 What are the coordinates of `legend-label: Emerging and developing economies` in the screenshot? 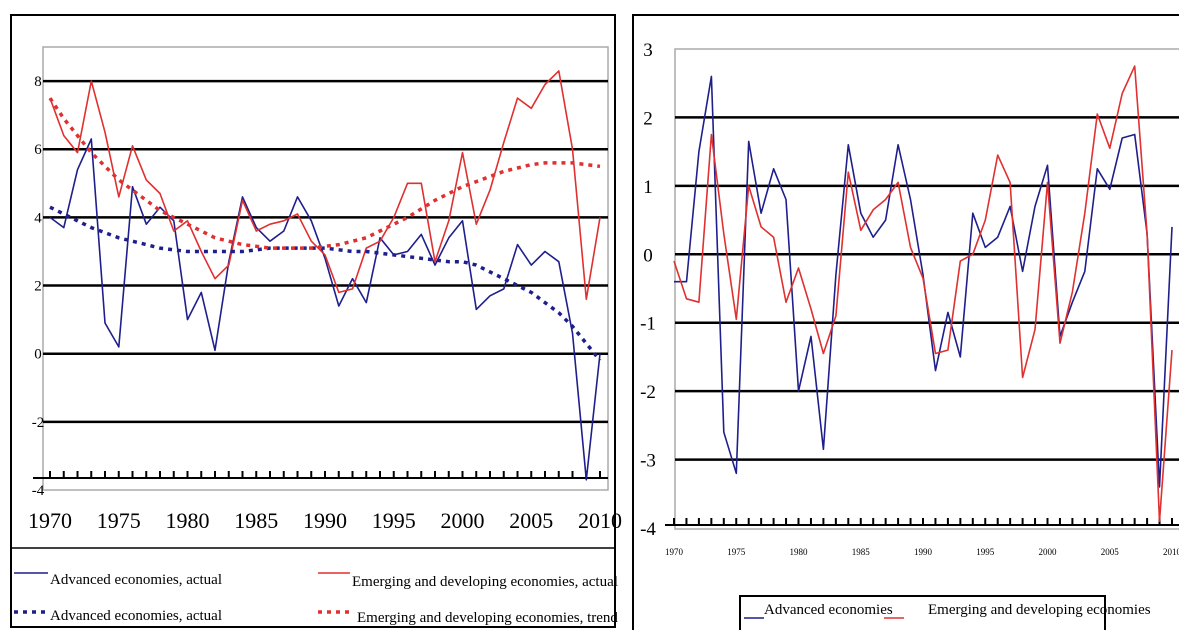 It's located at (1039, 610).